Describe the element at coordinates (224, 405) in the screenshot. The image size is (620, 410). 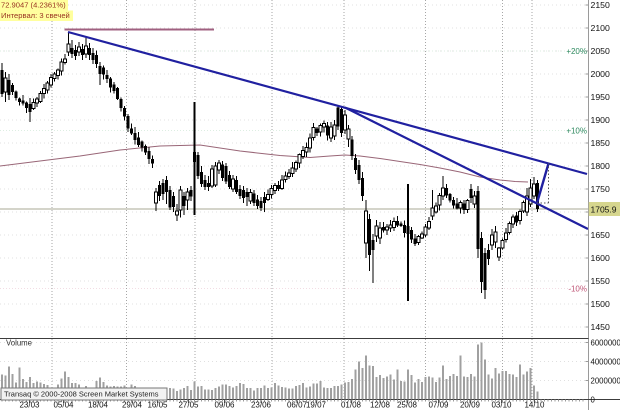
I see `svg-text: 09/06` at that location.